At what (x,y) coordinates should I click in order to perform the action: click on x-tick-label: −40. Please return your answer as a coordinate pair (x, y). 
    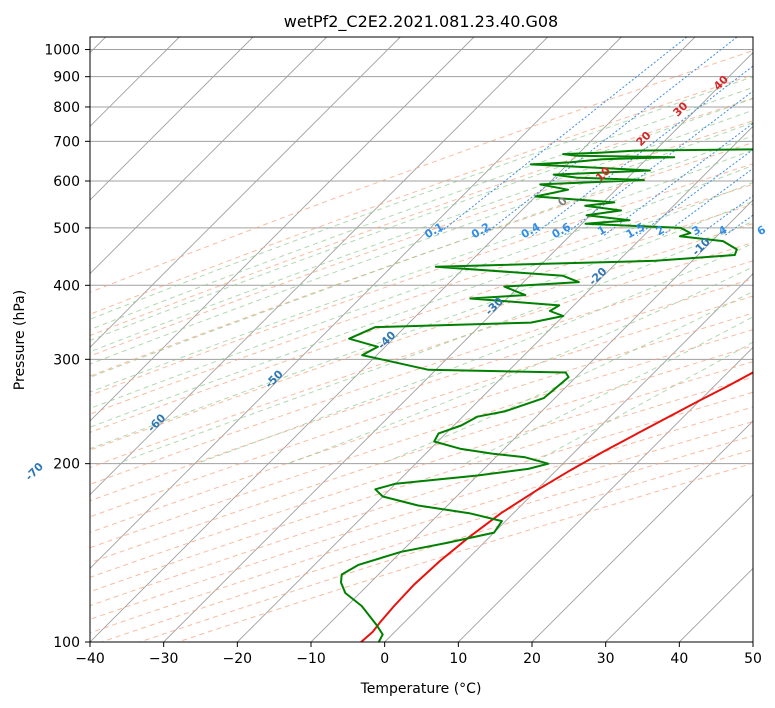
    Looking at the image, I should click on (90, 659).